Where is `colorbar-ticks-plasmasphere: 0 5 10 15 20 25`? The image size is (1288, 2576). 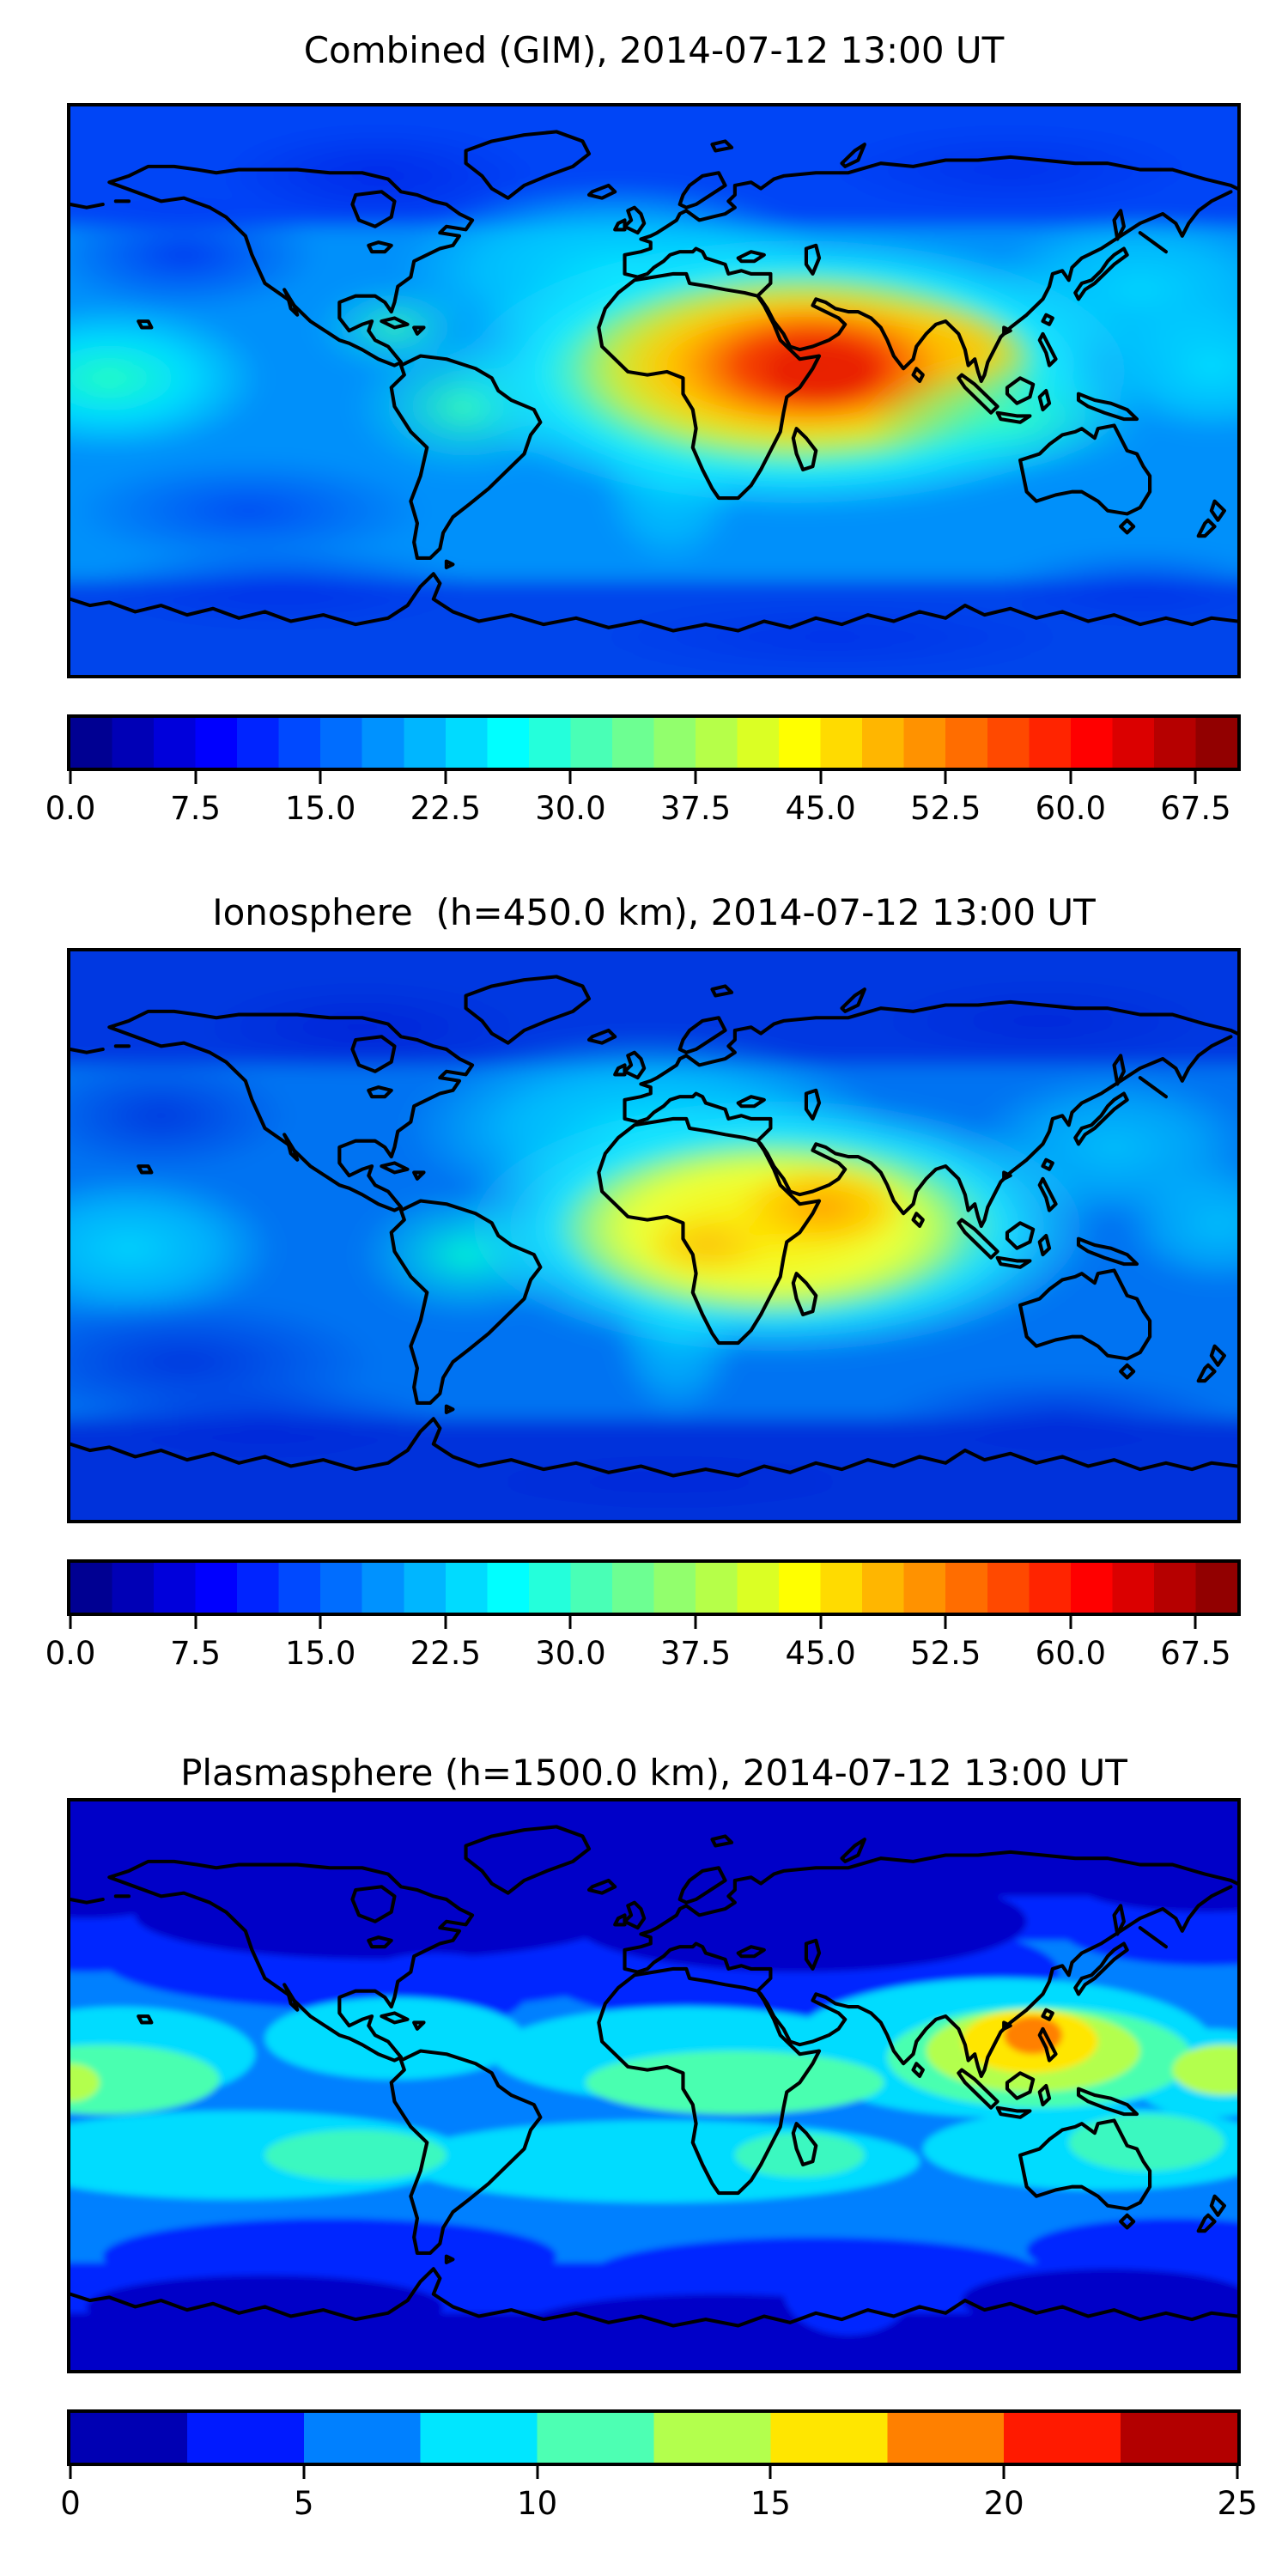 colorbar-ticks-plasmasphere: 0 5 10 15 20 25 is located at coordinates (659, 2494).